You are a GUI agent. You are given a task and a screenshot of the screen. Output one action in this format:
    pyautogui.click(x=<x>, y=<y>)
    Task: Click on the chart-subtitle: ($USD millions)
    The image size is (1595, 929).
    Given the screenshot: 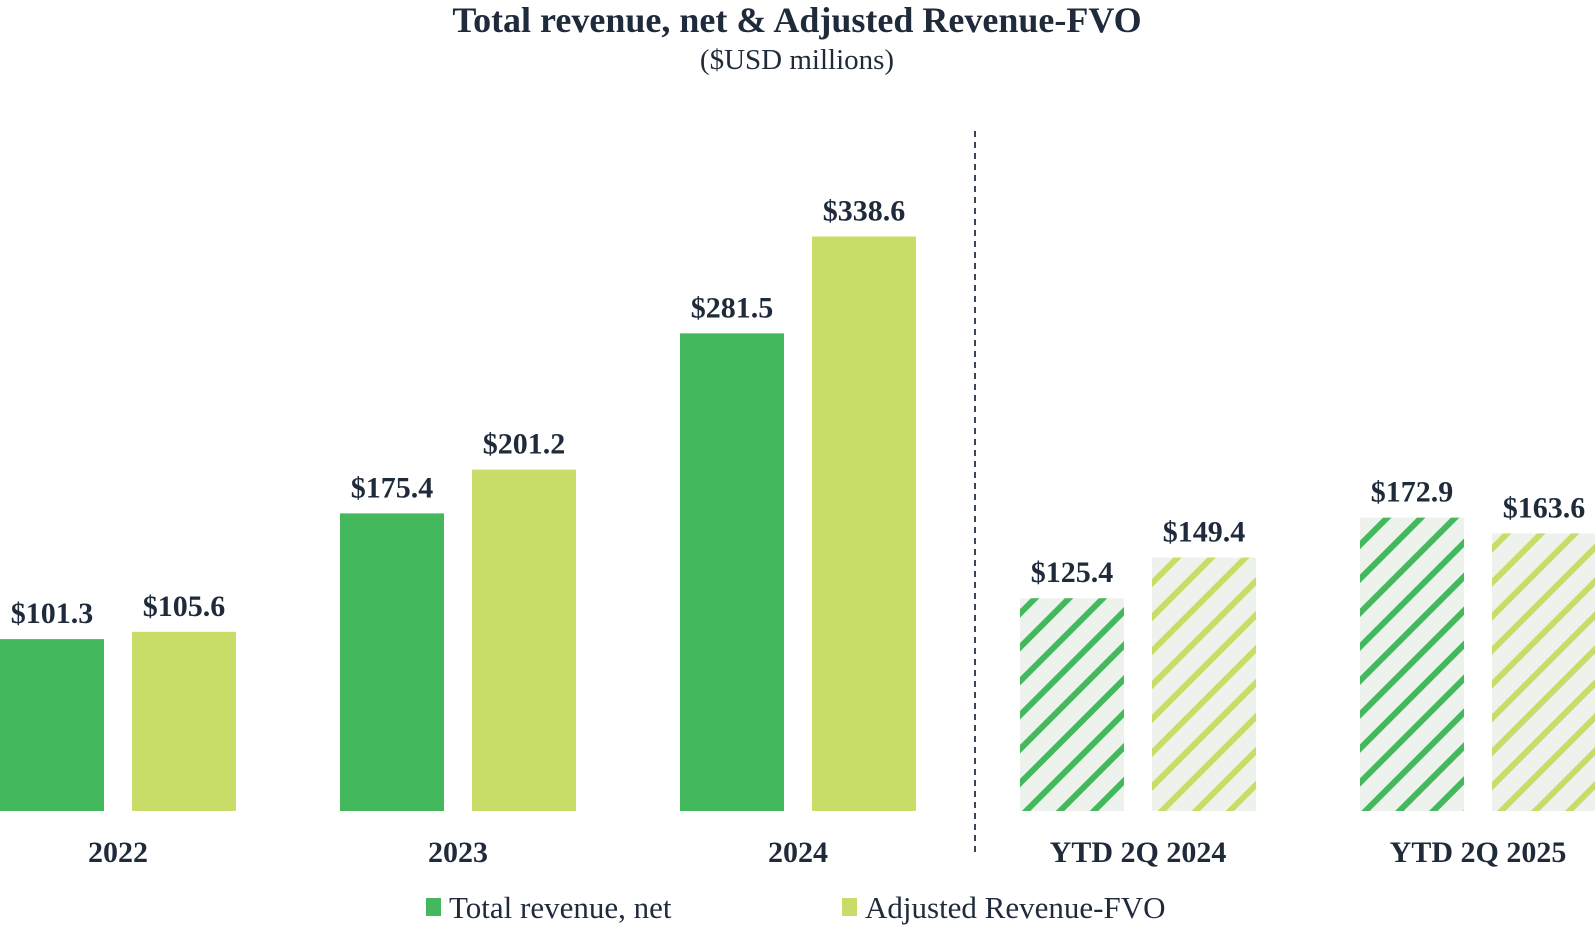 What is the action you would take?
    pyautogui.click(x=797, y=60)
    